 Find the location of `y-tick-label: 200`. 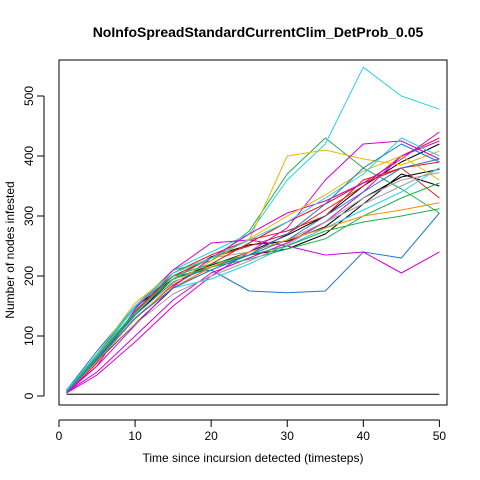

y-tick-label: 200 is located at coordinates (29, 276).